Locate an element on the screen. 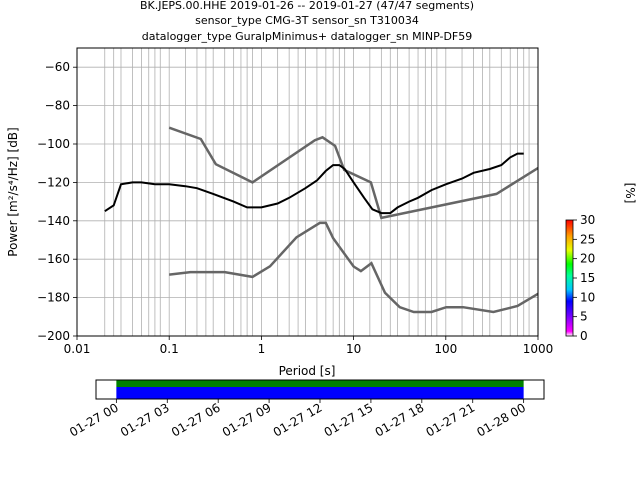 The image size is (640, 484). coverage-tick-label: 01-27 21 is located at coordinates (451, 419).